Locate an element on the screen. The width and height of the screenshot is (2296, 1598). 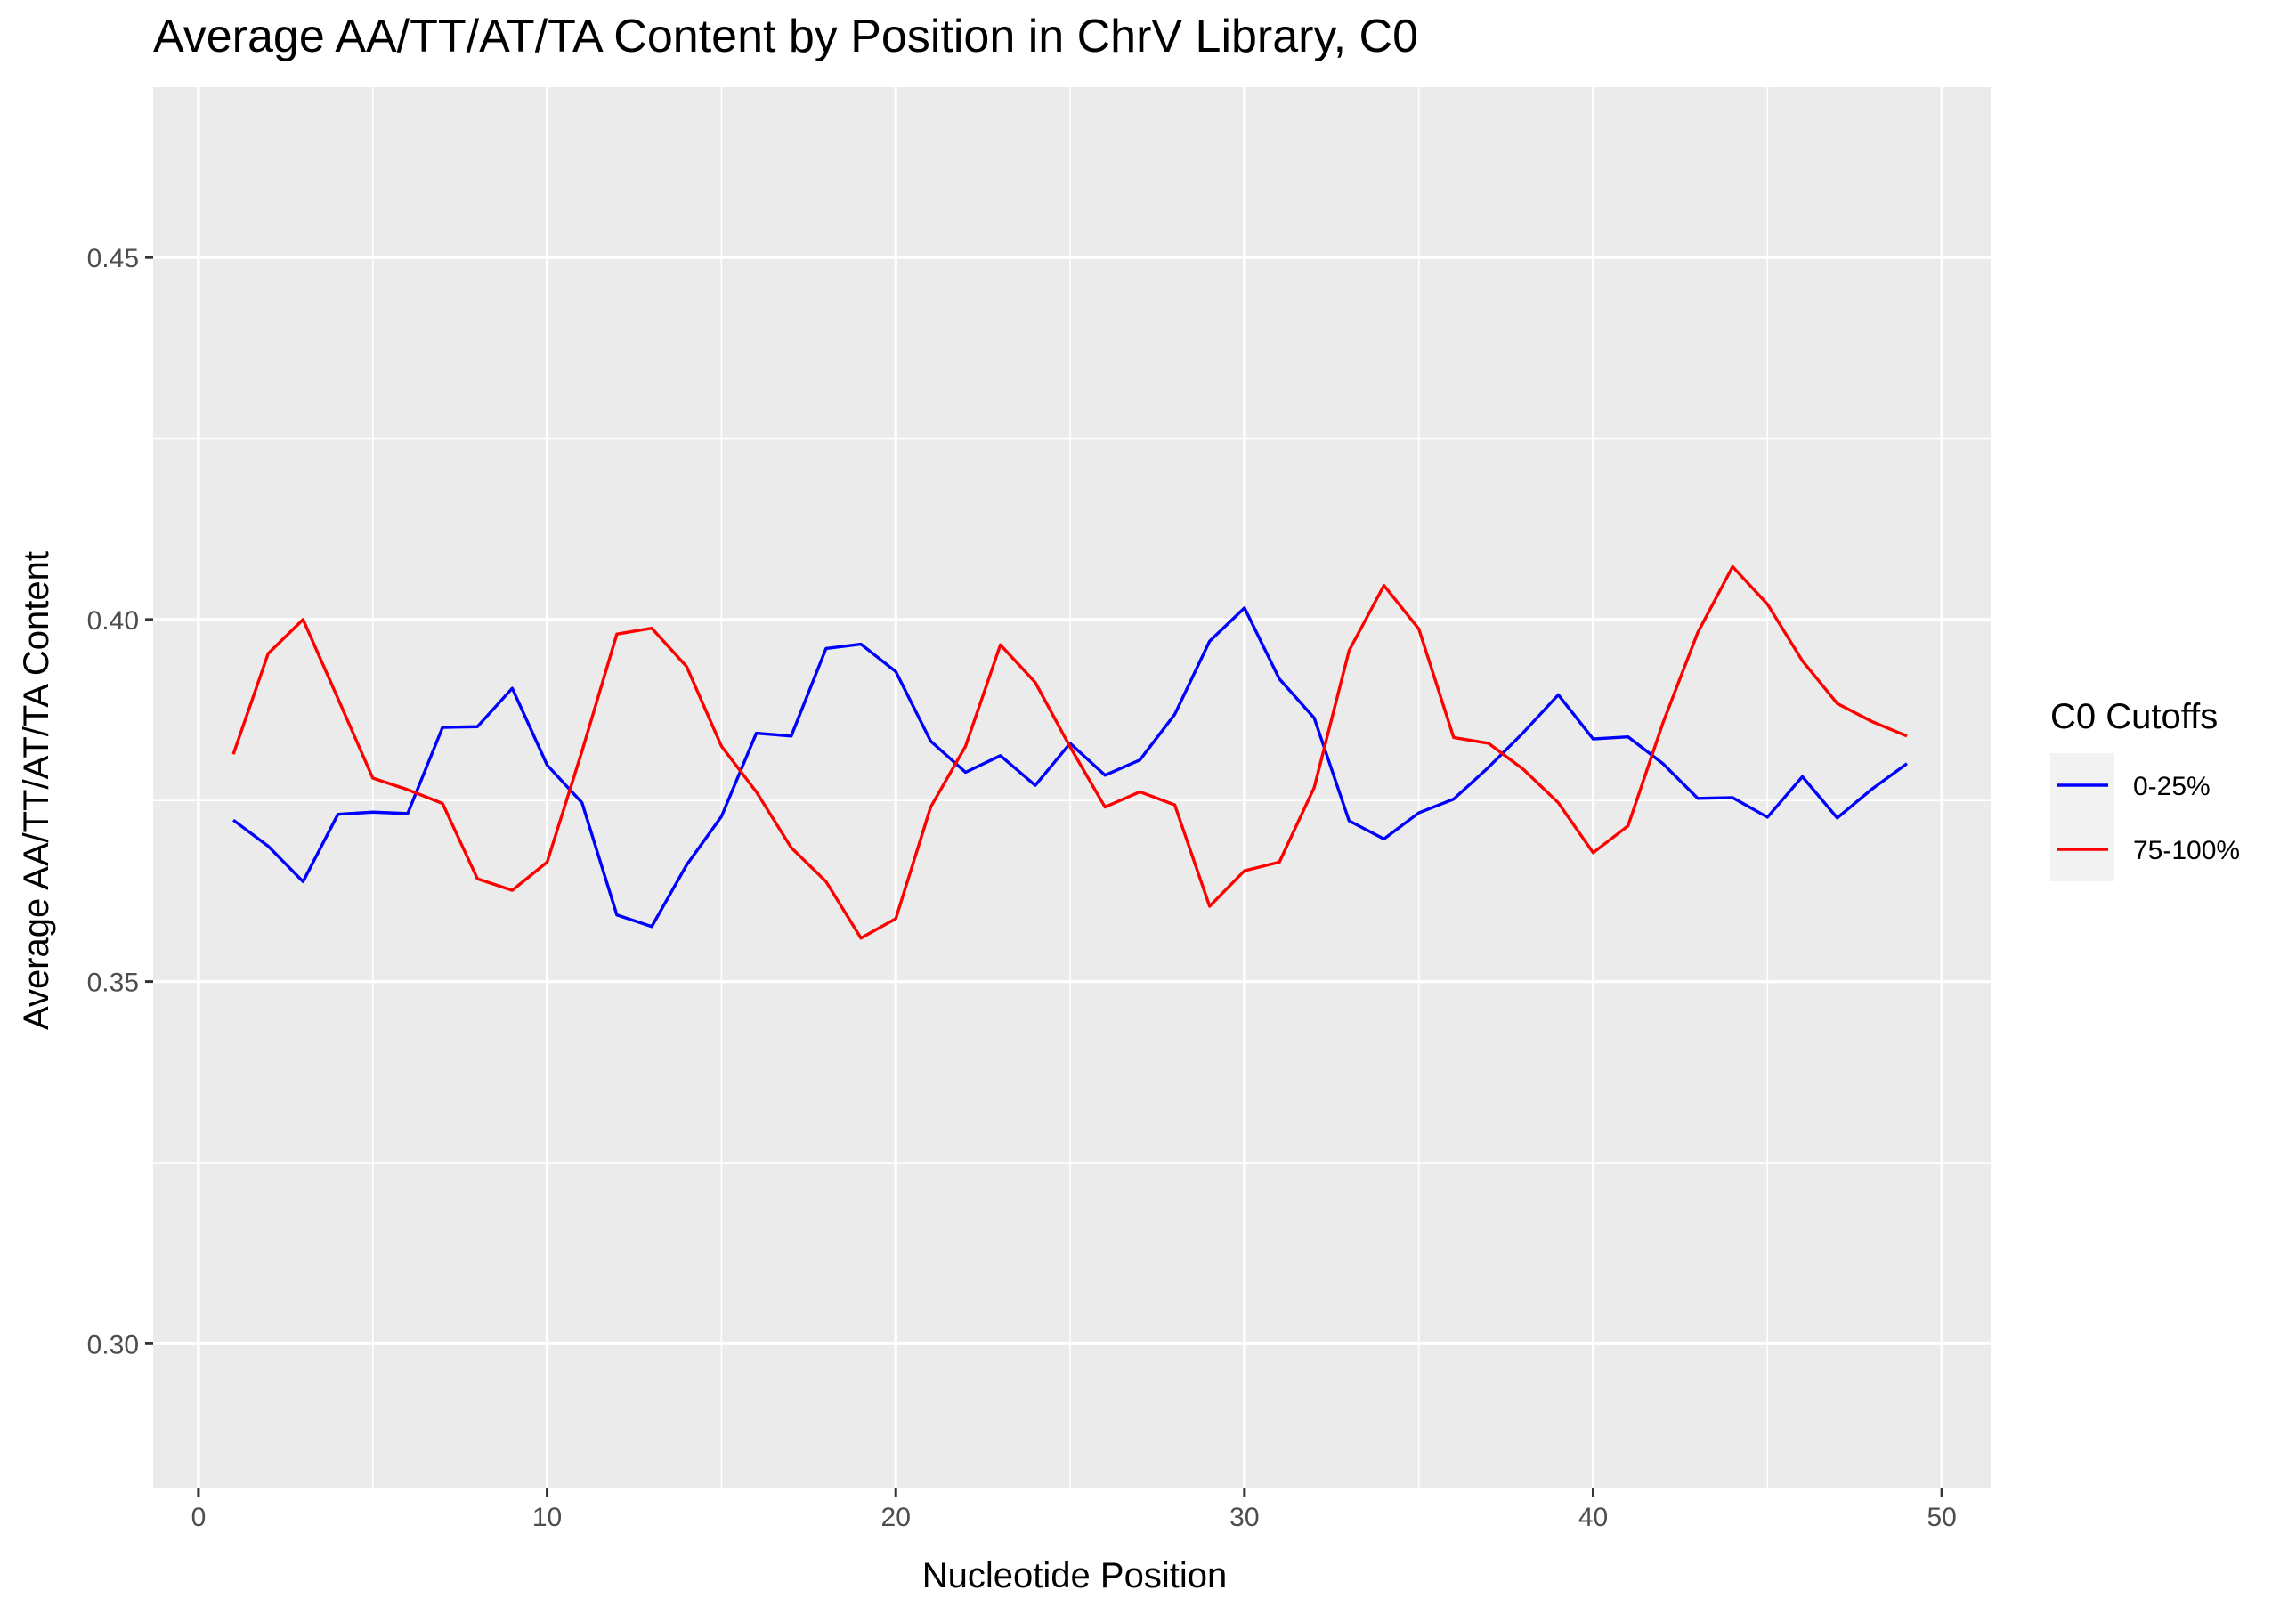
y-tick-label: 0.30 is located at coordinates (113, 1344).